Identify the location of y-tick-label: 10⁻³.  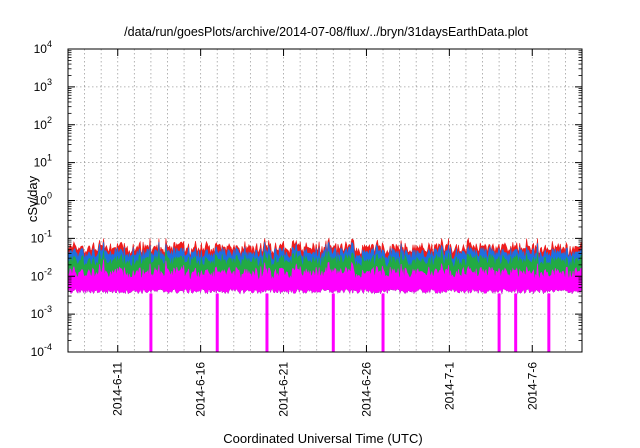
(41, 312).